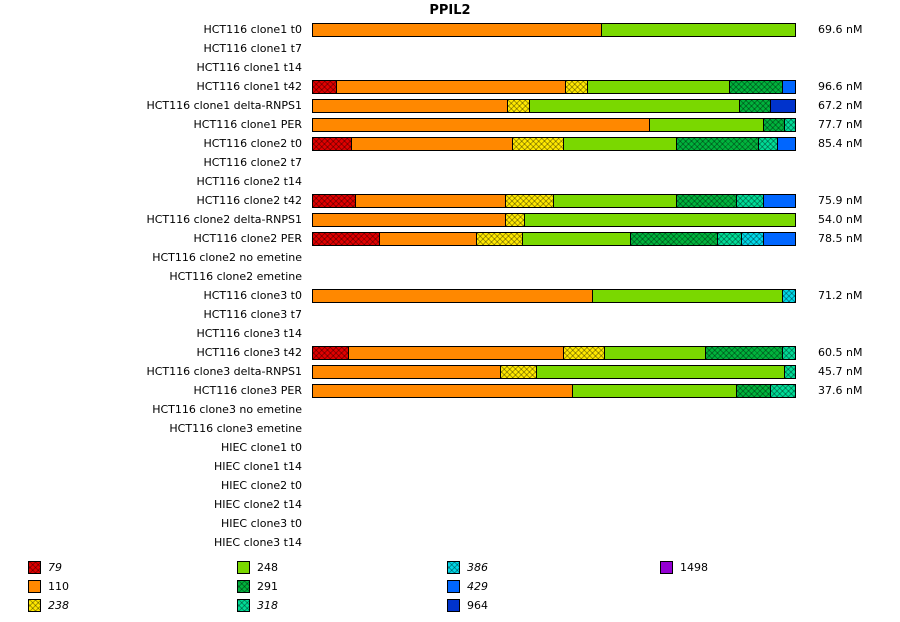 This screenshot has width=900, height=622. What do you see at coordinates (342, 605) in the screenshot?
I see `legend-item: 318` at bounding box center [342, 605].